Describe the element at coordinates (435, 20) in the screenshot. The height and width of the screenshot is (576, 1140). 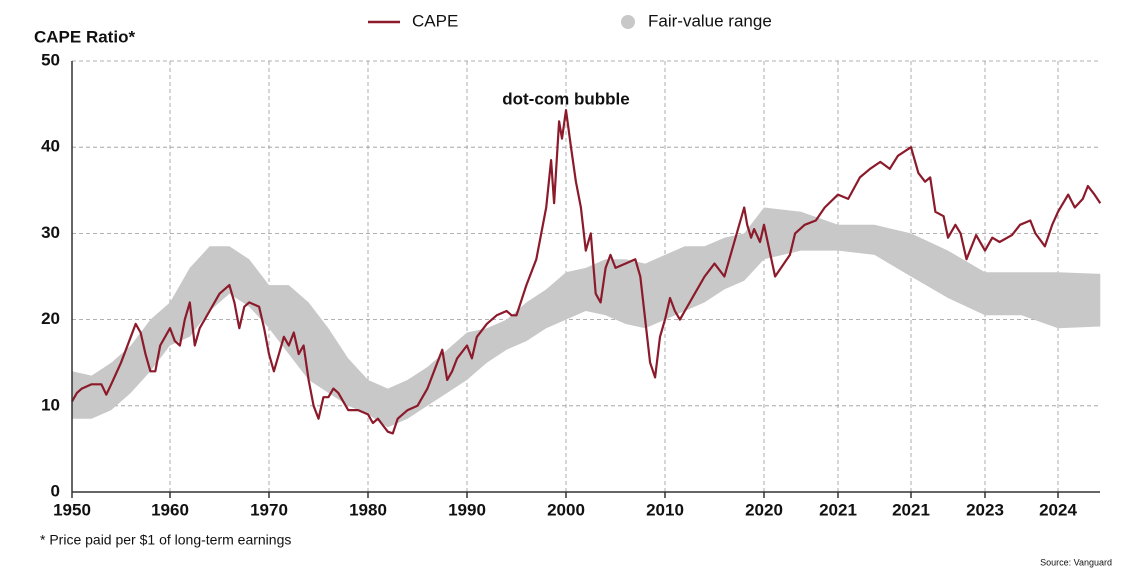
I see `legend-label: CAPE` at that location.